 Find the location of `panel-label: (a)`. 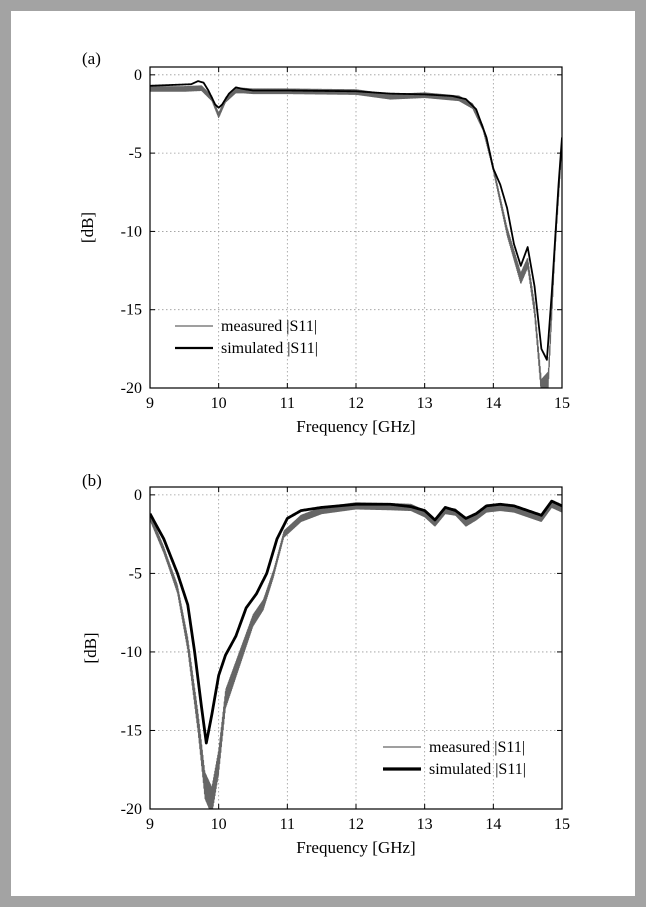

panel-label: (a) is located at coordinates (91, 58).